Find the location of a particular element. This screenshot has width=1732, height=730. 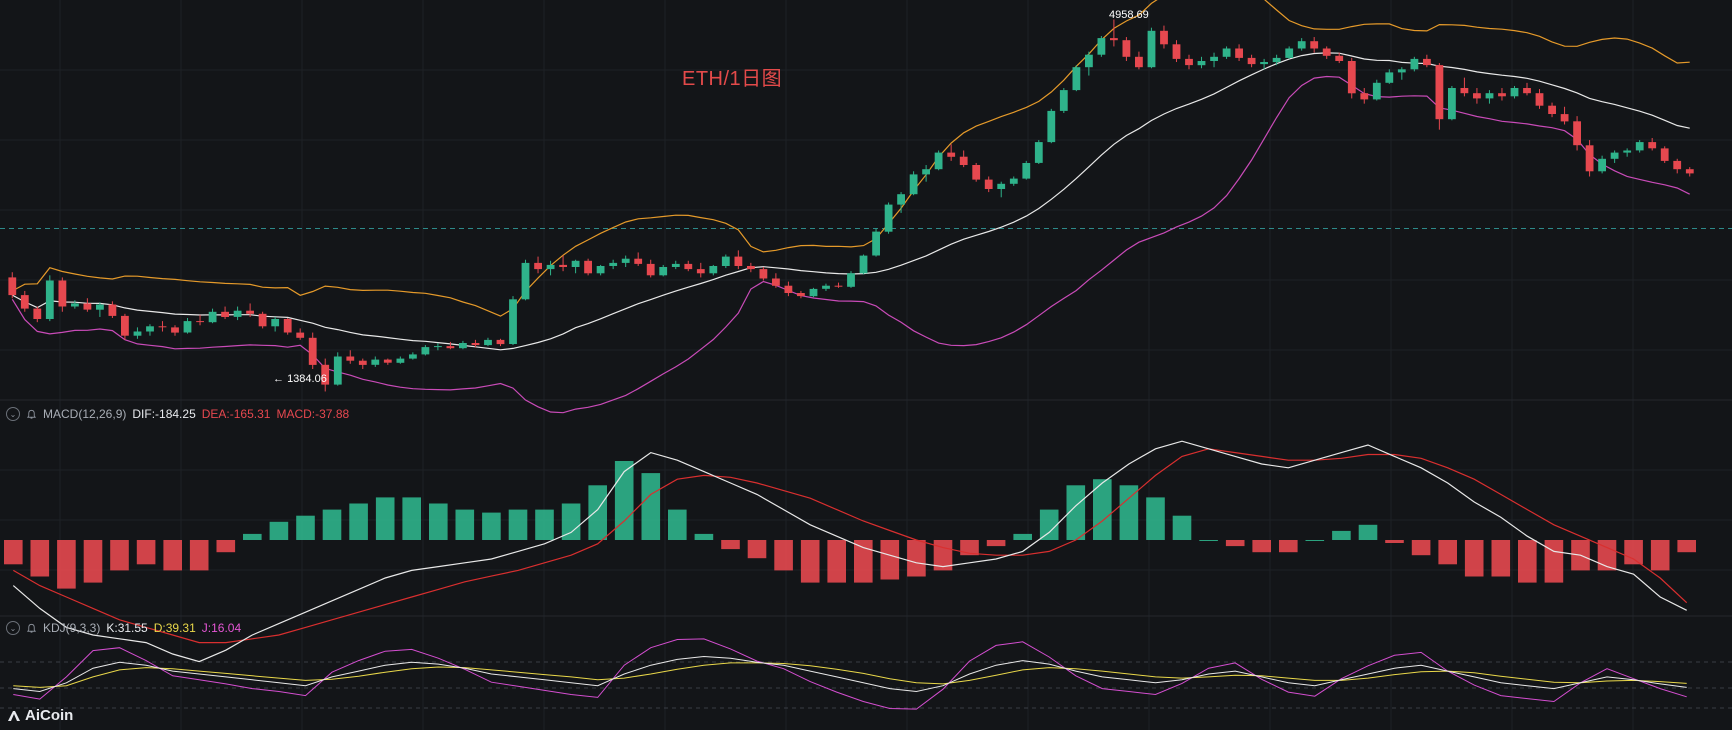

high-price-label: 4958.69 is located at coordinates (1129, 15).